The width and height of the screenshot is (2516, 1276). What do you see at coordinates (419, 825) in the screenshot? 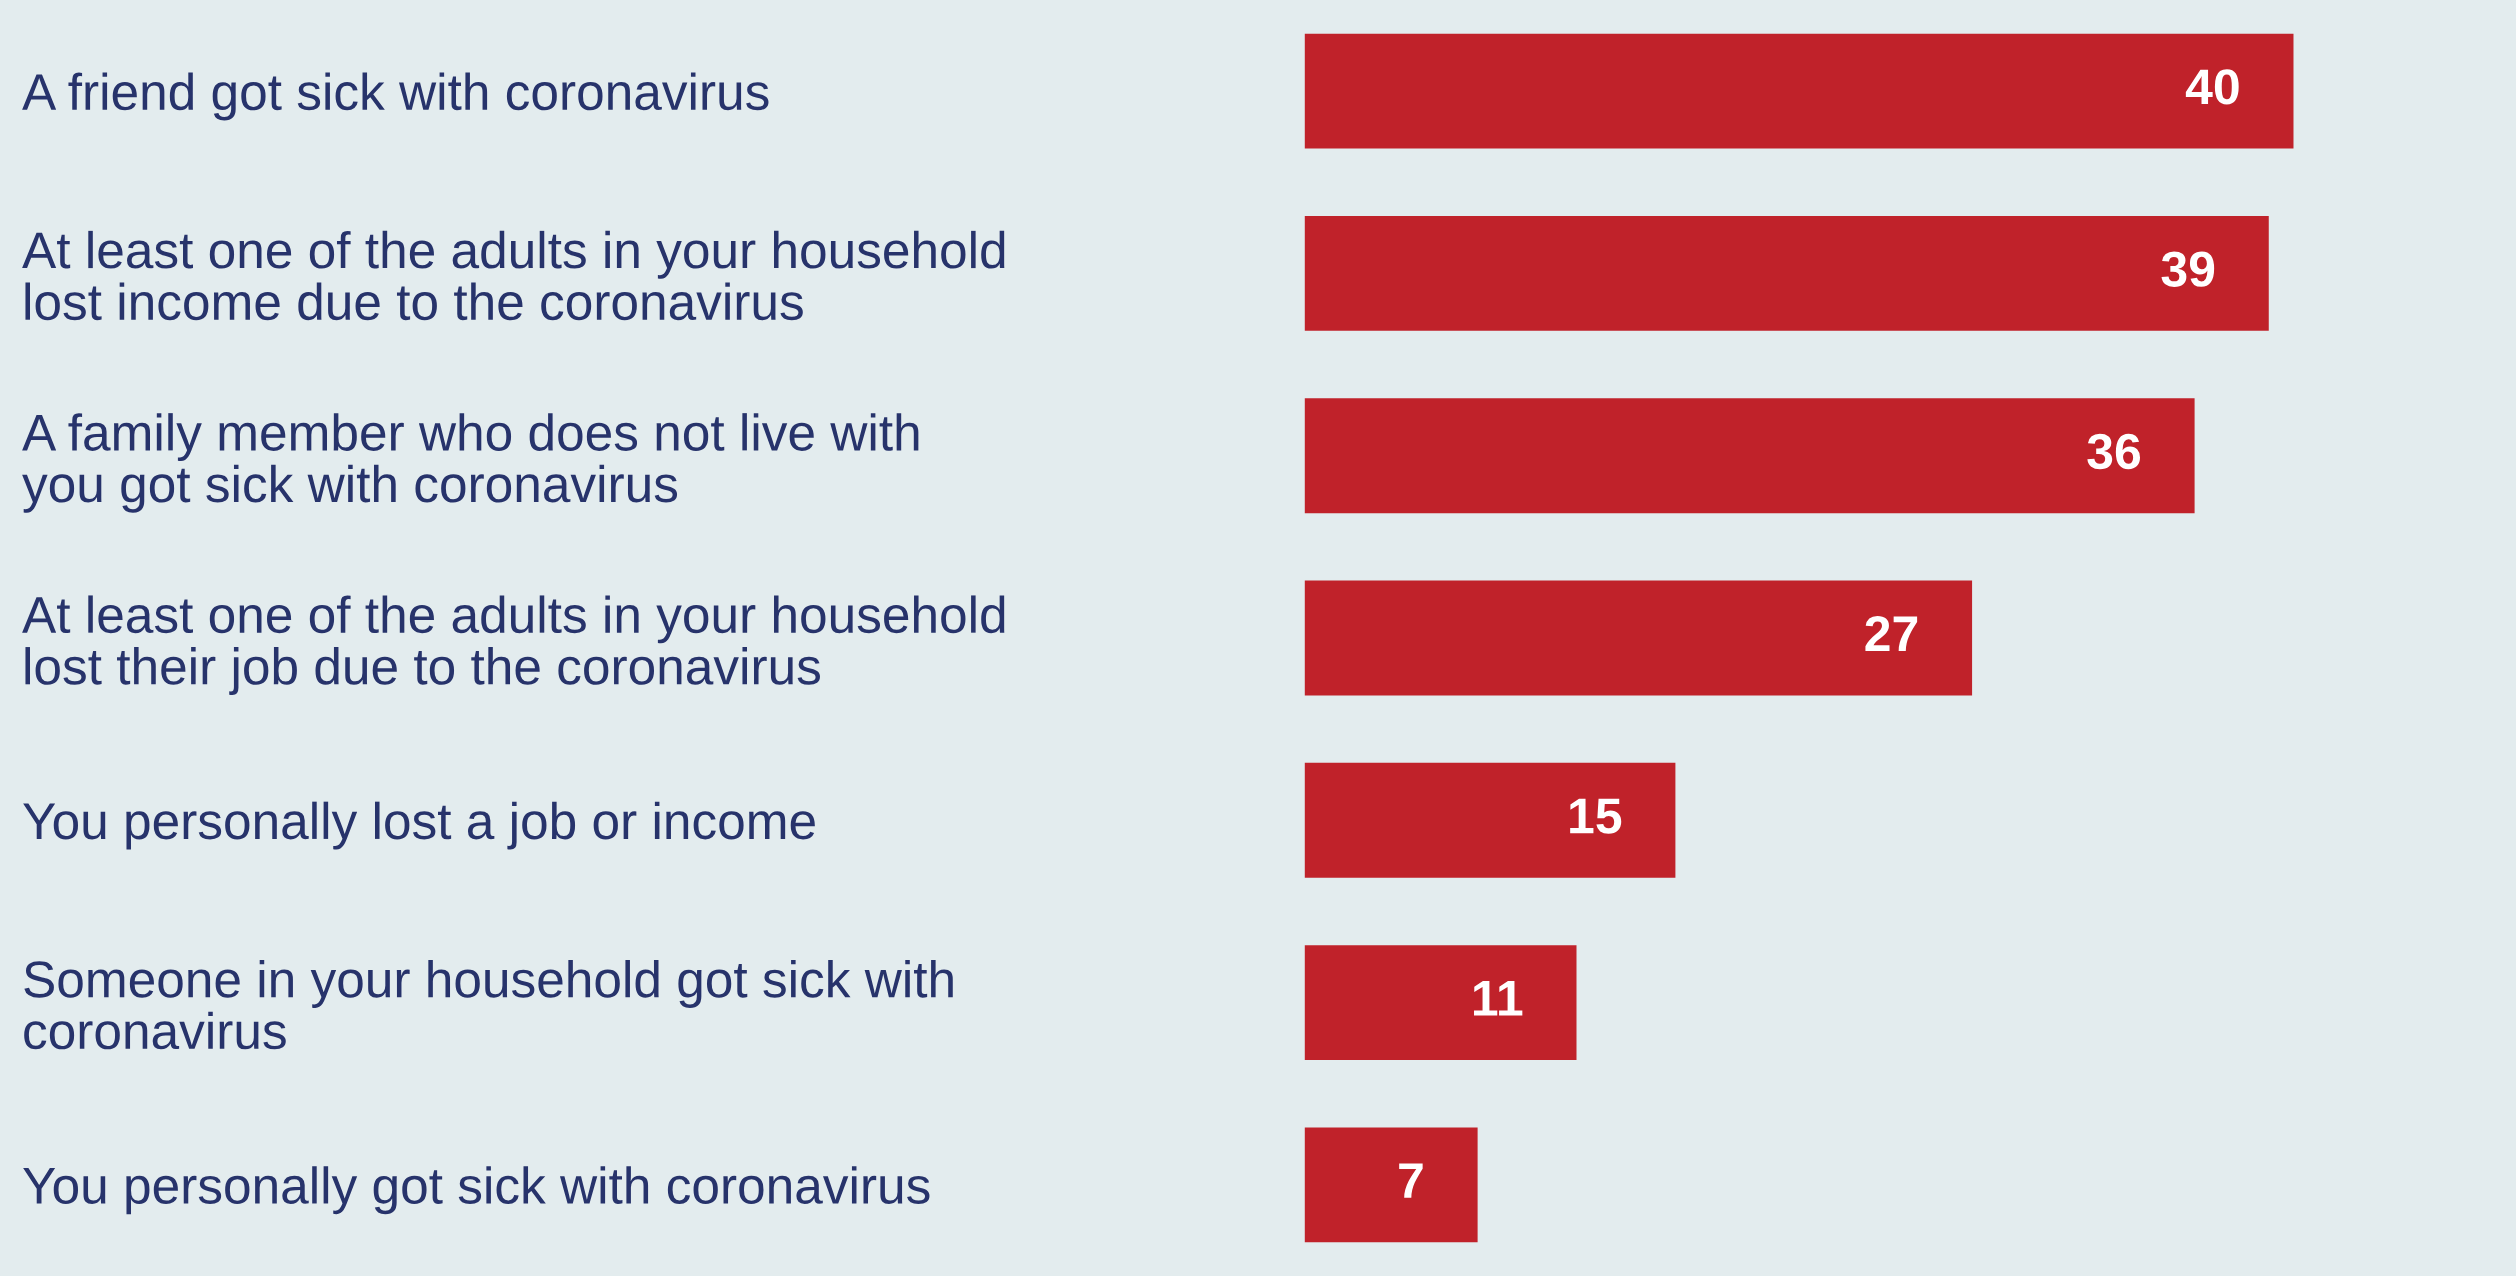
I see `y-tick-label: You personally lost a job or income` at bounding box center [419, 825].